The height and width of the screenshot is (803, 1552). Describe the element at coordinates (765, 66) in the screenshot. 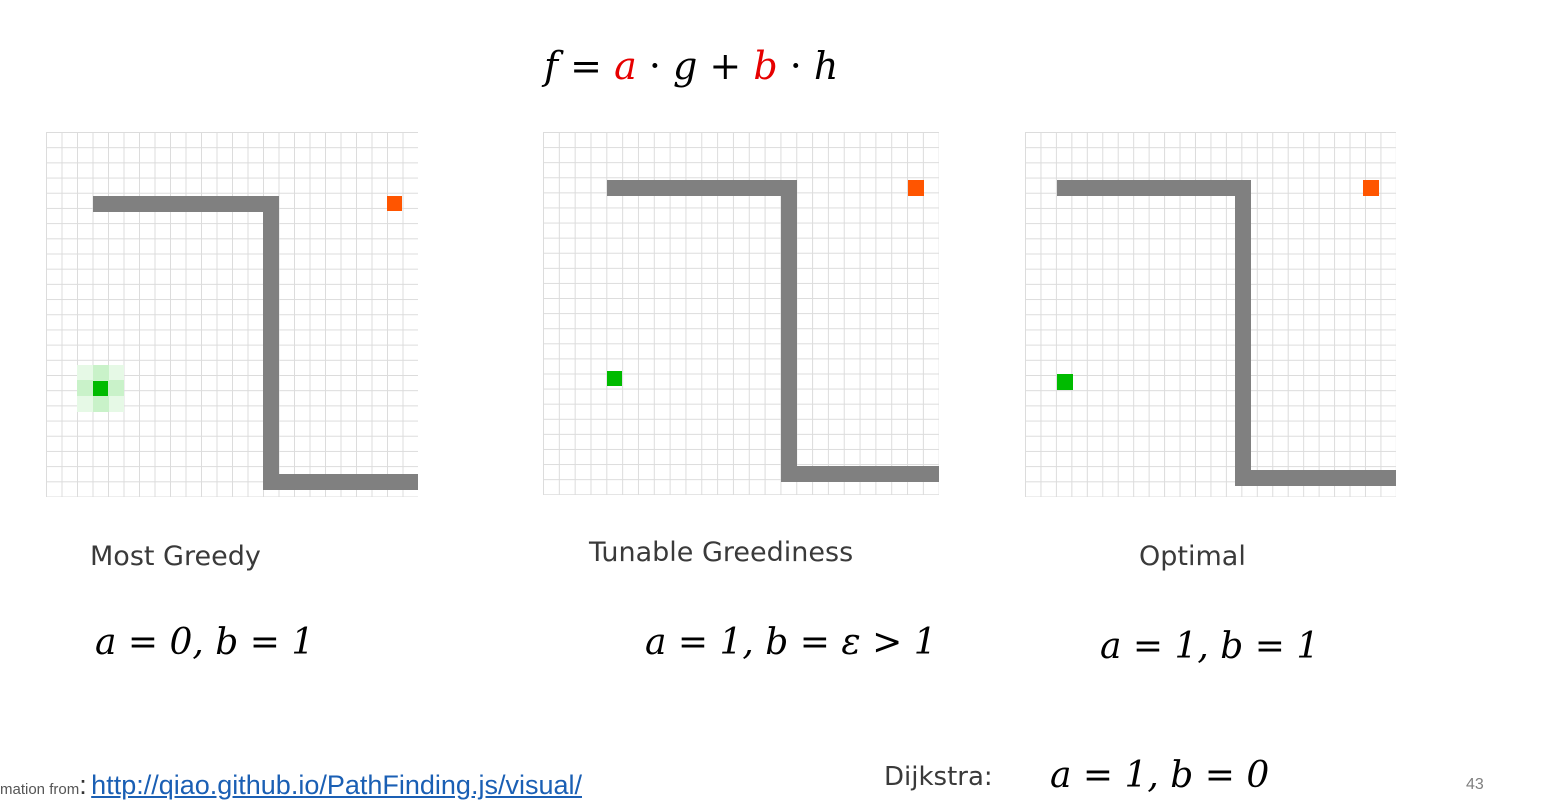

I see `formula-b: b` at that location.